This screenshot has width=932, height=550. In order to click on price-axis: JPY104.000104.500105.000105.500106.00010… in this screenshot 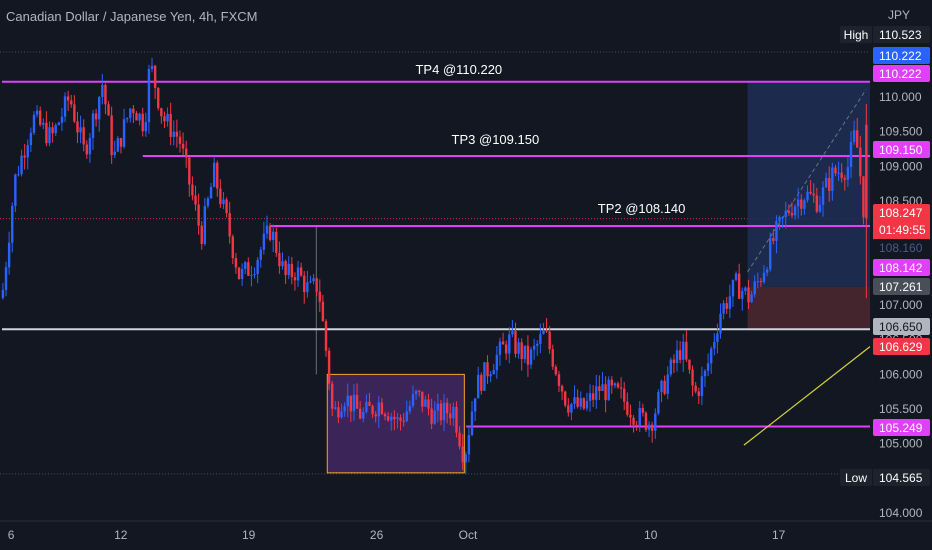, I will do `click(886, 275)`.